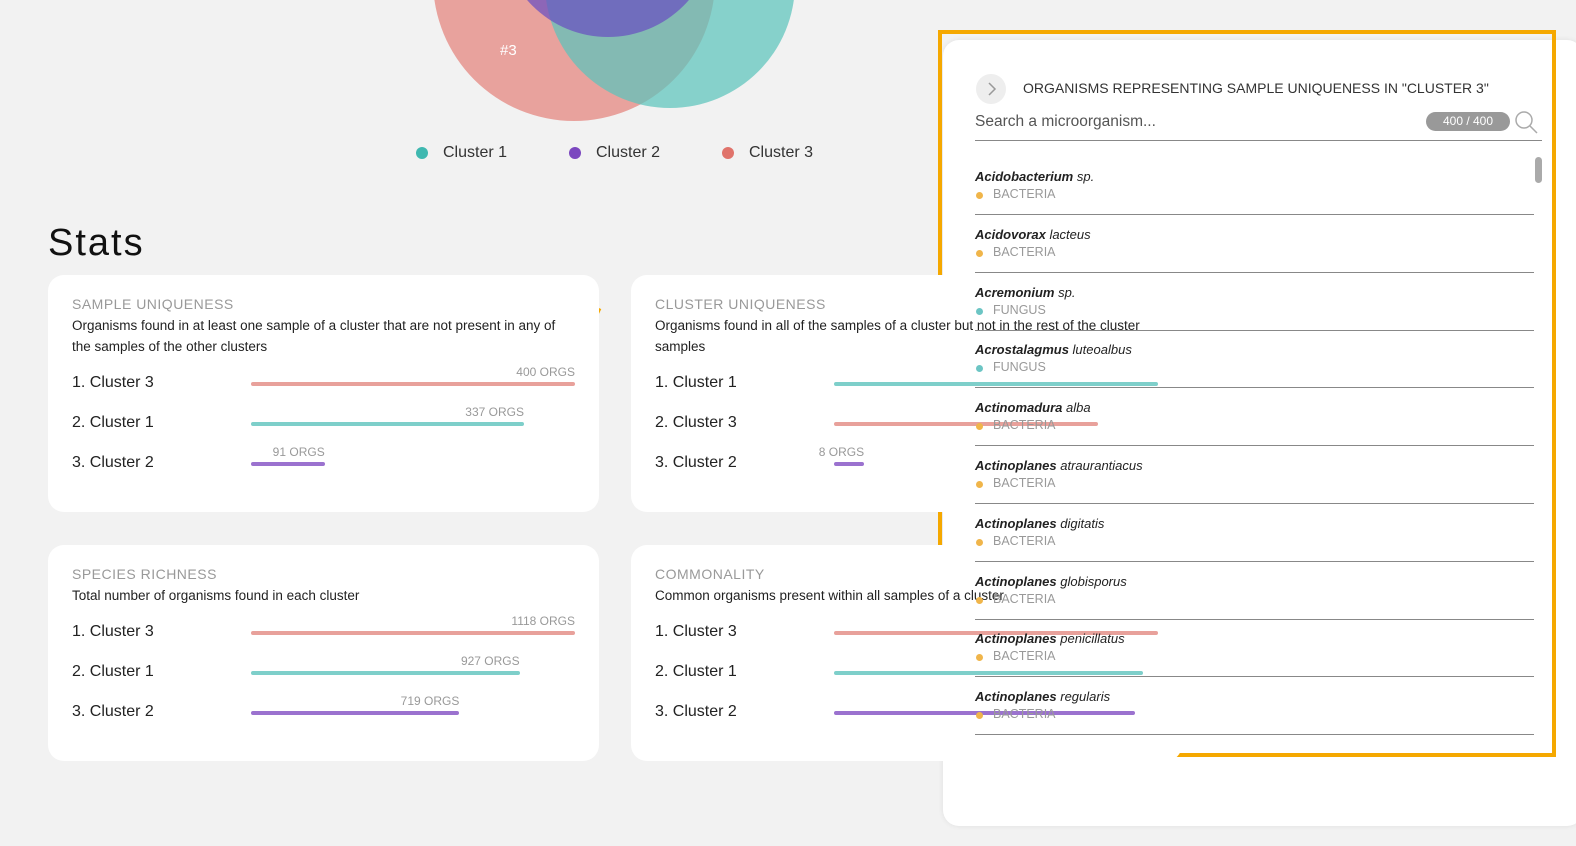  Describe the element at coordinates (1015, 292) in the screenshot. I see `genus: Acremonium` at that location.